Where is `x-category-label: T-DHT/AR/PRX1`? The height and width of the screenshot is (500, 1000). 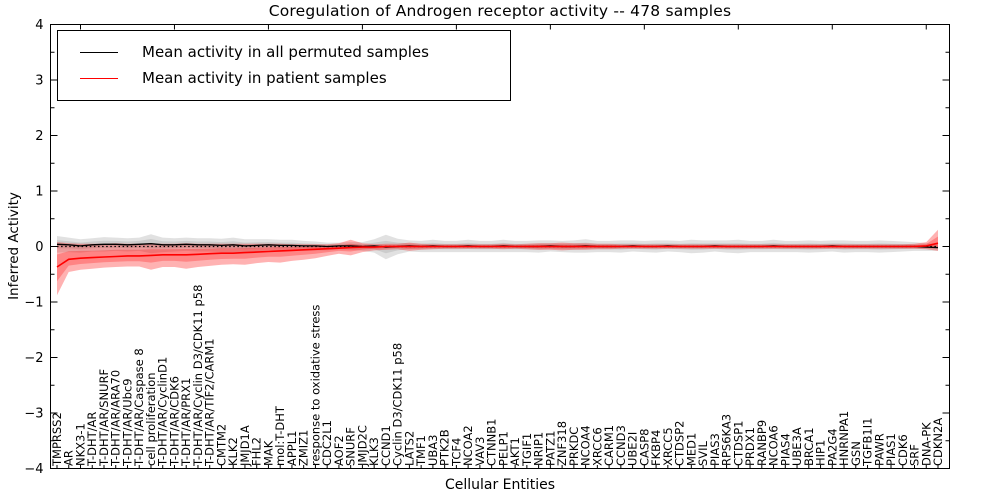
x-category-label: T-DHT/AR/PRX1 is located at coordinates (186, 422).